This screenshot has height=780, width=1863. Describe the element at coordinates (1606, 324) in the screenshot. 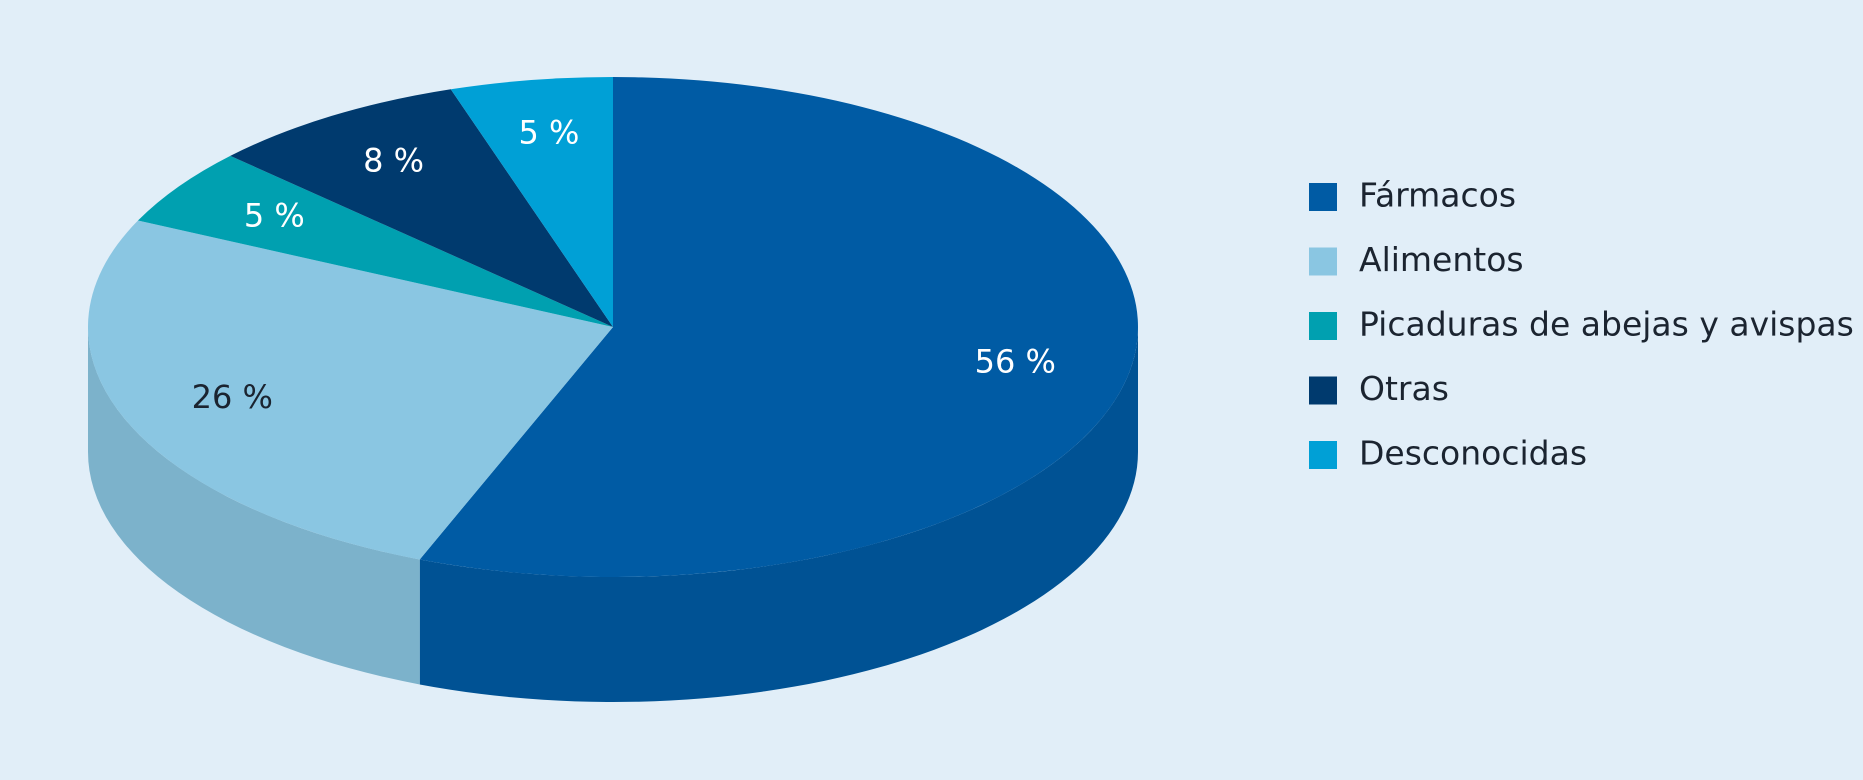

I see `legend-label: Picaduras de abejas y avispas` at that location.